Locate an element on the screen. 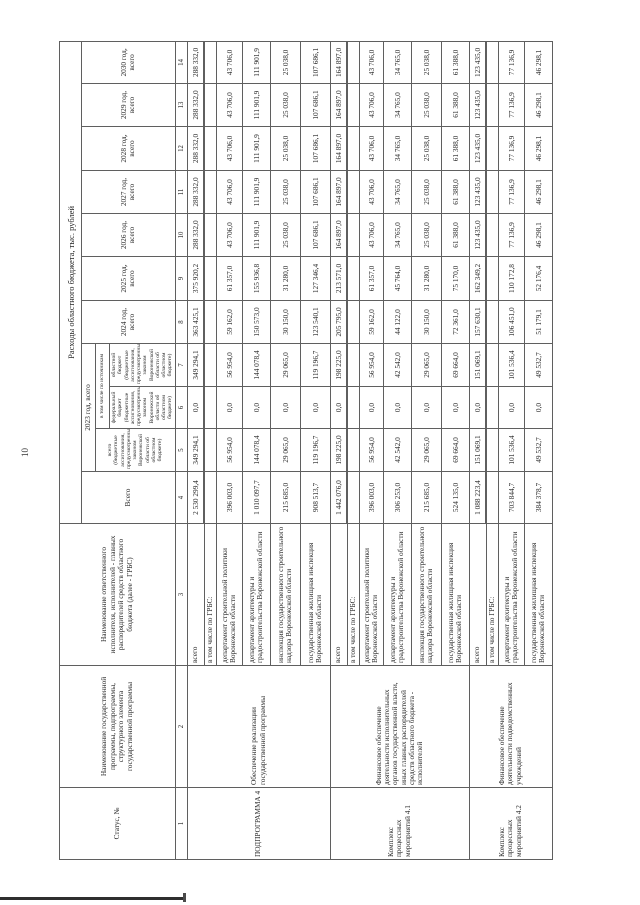 The width and height of the screenshot is (640, 905). value-cell: 155 936,8 is located at coordinates (256, 278).